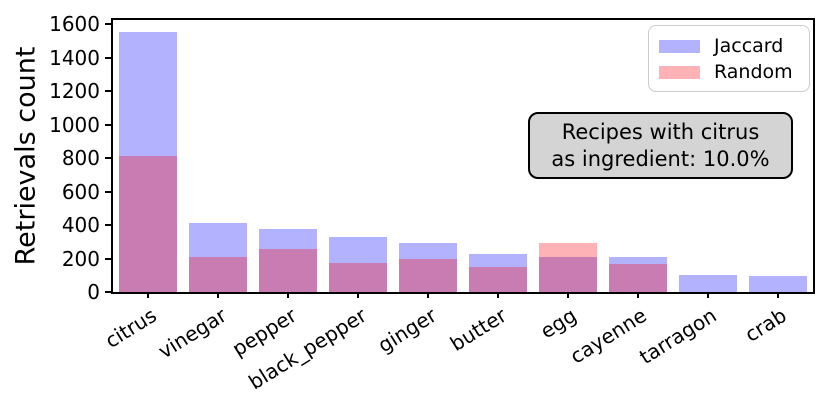 This screenshot has height=415, width=830. Describe the element at coordinates (568, 250) in the screenshot. I see `bar-segment-random` at that location.